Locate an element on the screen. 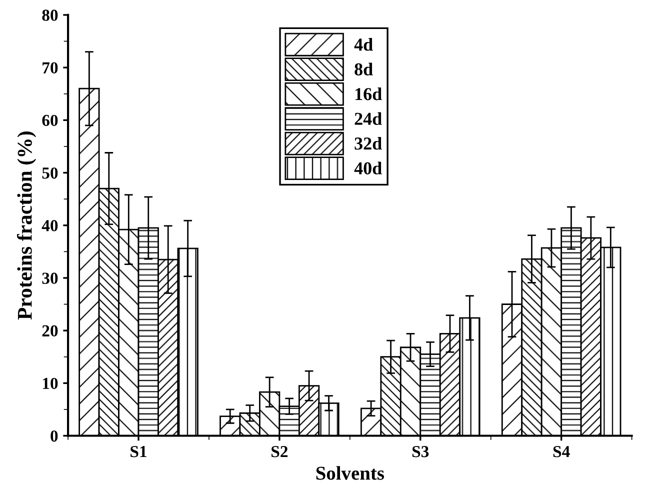 Image resolution: width=648 pixels, height=498 pixels. y-tick-label: 40 is located at coordinates (50, 226).